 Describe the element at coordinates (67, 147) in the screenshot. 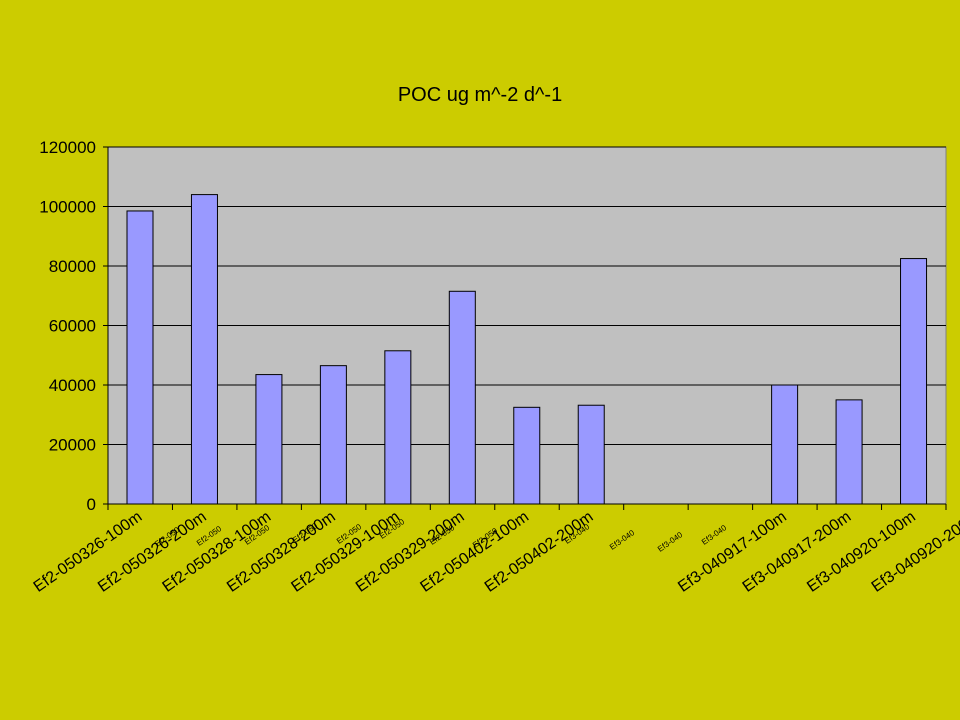

I see `y-tick-label: 120000` at that location.